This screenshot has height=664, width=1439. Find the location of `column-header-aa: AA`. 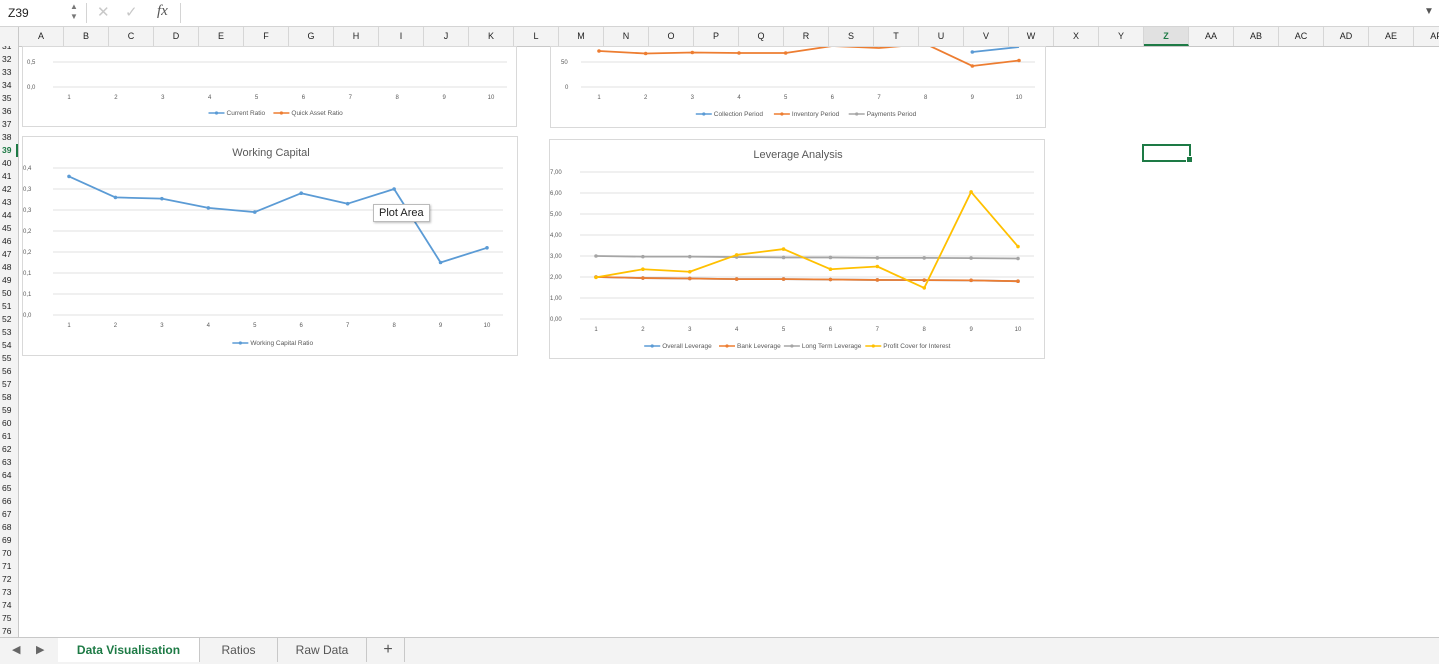

column-header-aa: AA is located at coordinates (1211, 36).